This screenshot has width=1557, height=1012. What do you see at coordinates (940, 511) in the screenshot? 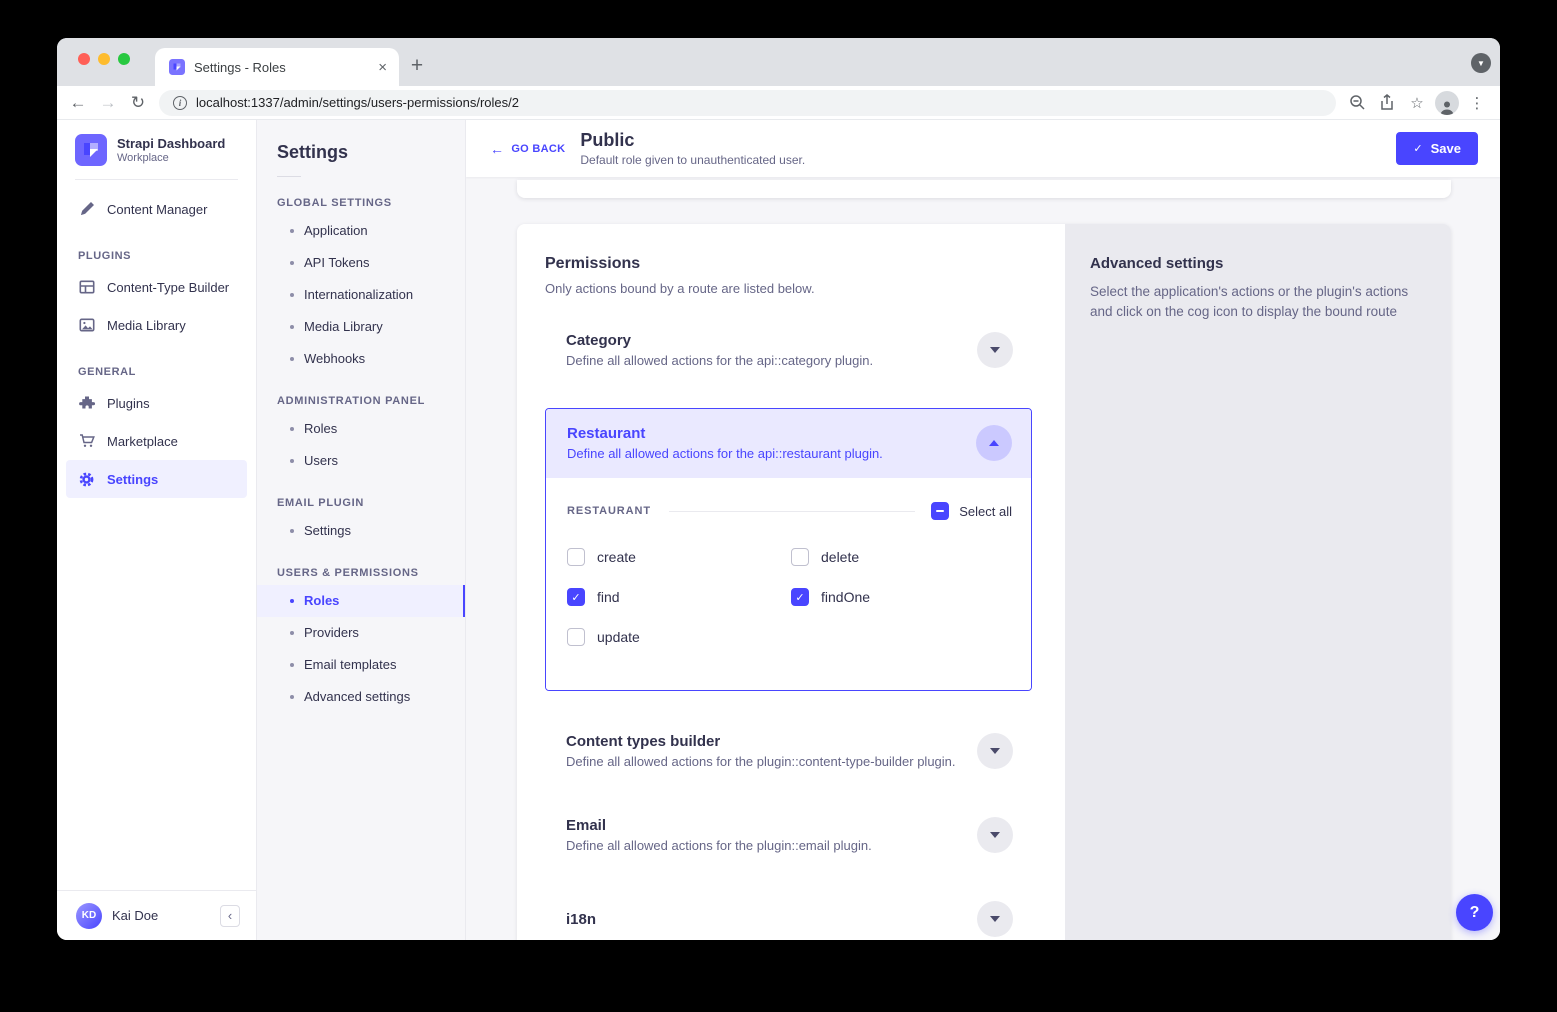
I see `select-all-checkbox` at bounding box center [940, 511].